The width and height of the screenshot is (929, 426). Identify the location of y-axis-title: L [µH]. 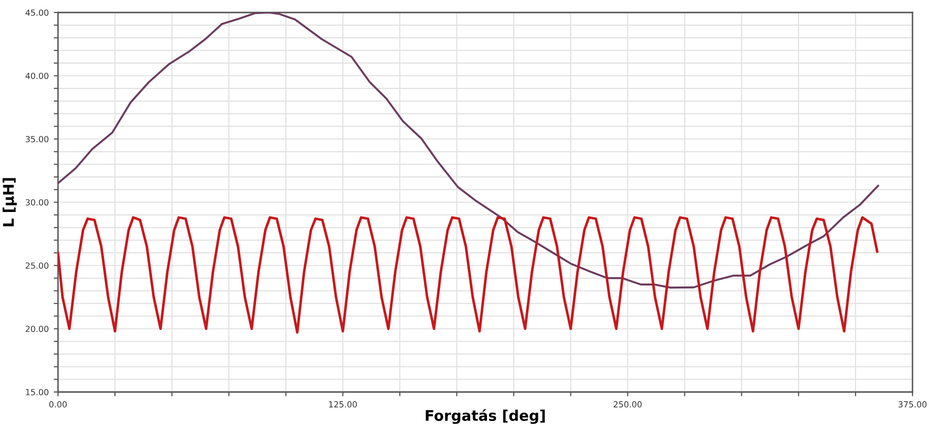
(9, 202).